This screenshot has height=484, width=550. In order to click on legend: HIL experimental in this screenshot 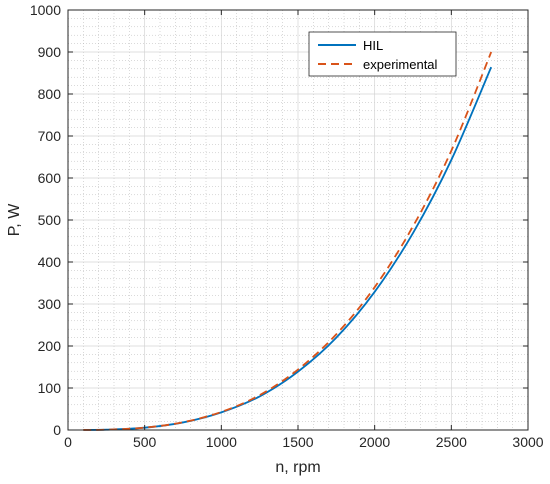, I will do `click(382, 54)`.